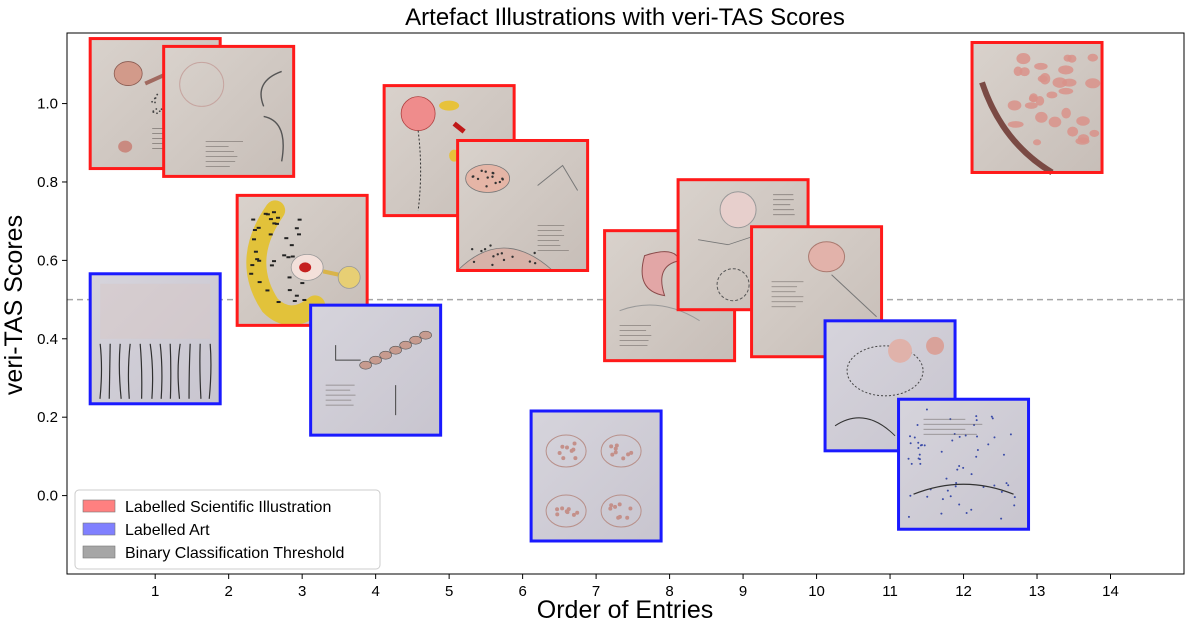 Image resolution: width=1189 pixels, height=630 pixels. What do you see at coordinates (47, 496) in the screenshot?
I see `y-tick-label: 0.0` at bounding box center [47, 496].